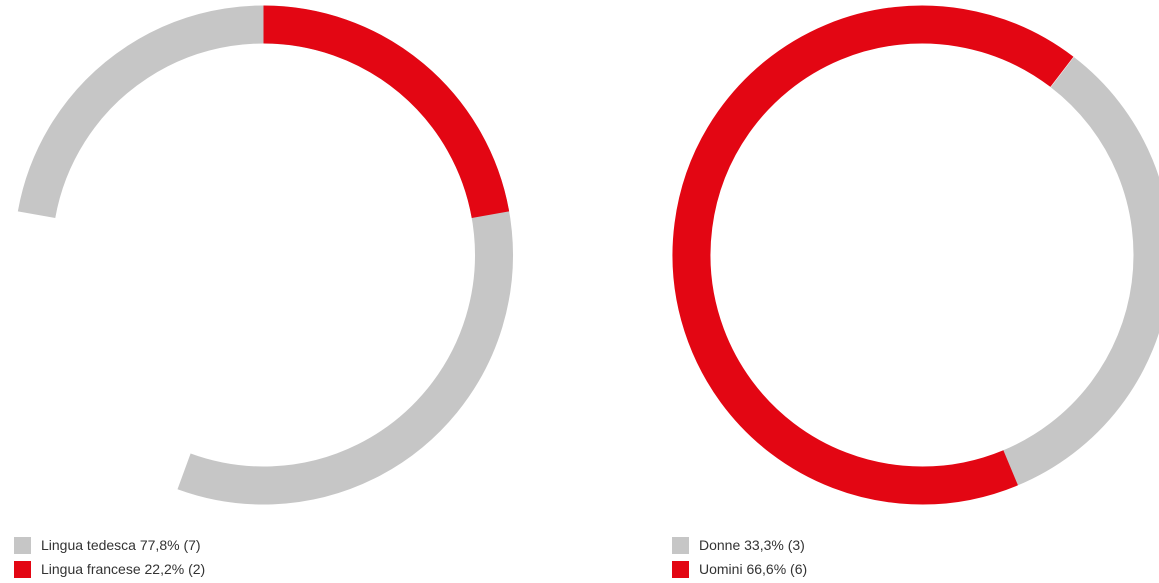  Describe the element at coordinates (1080, 271) in the screenshot. I see `donut-slice-women` at that location.